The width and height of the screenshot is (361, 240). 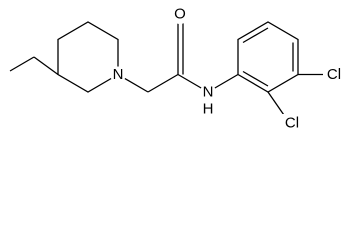 I want to click on atom-label: O, so click(x=180, y=14).